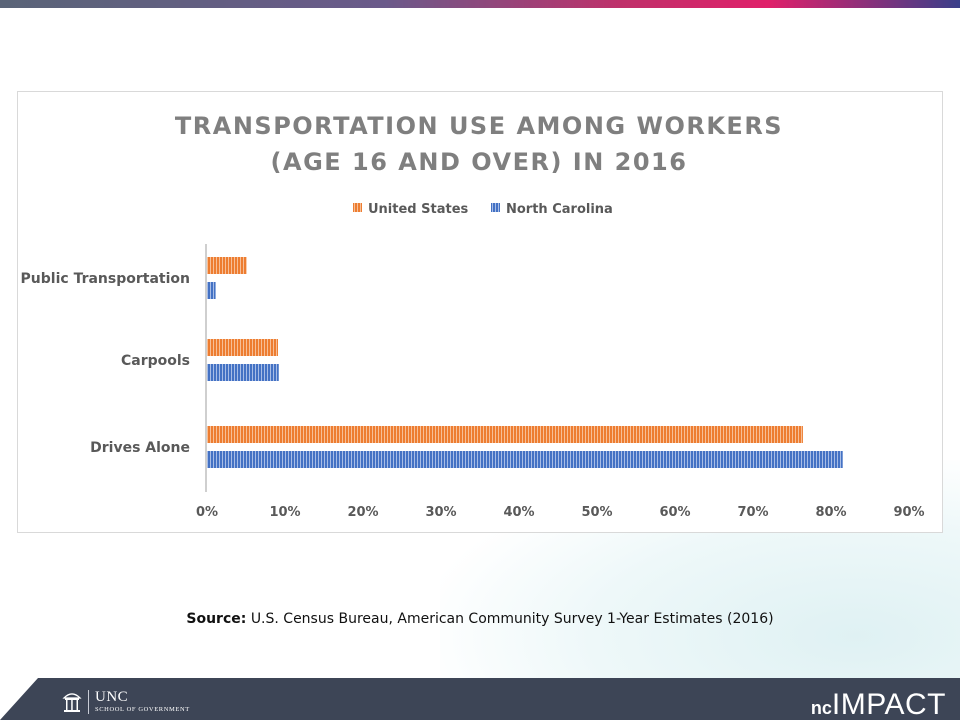  Describe the element at coordinates (674, 512) in the screenshot. I see `x-tick-label: 60%` at that location.